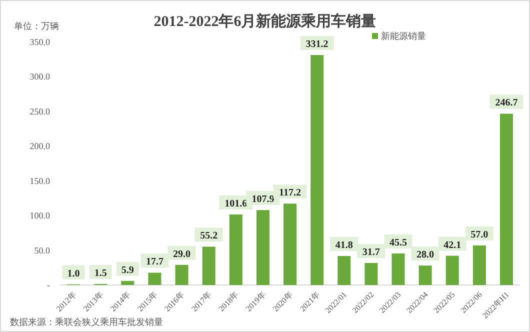  I want to click on text: 246.7, so click(506, 103).